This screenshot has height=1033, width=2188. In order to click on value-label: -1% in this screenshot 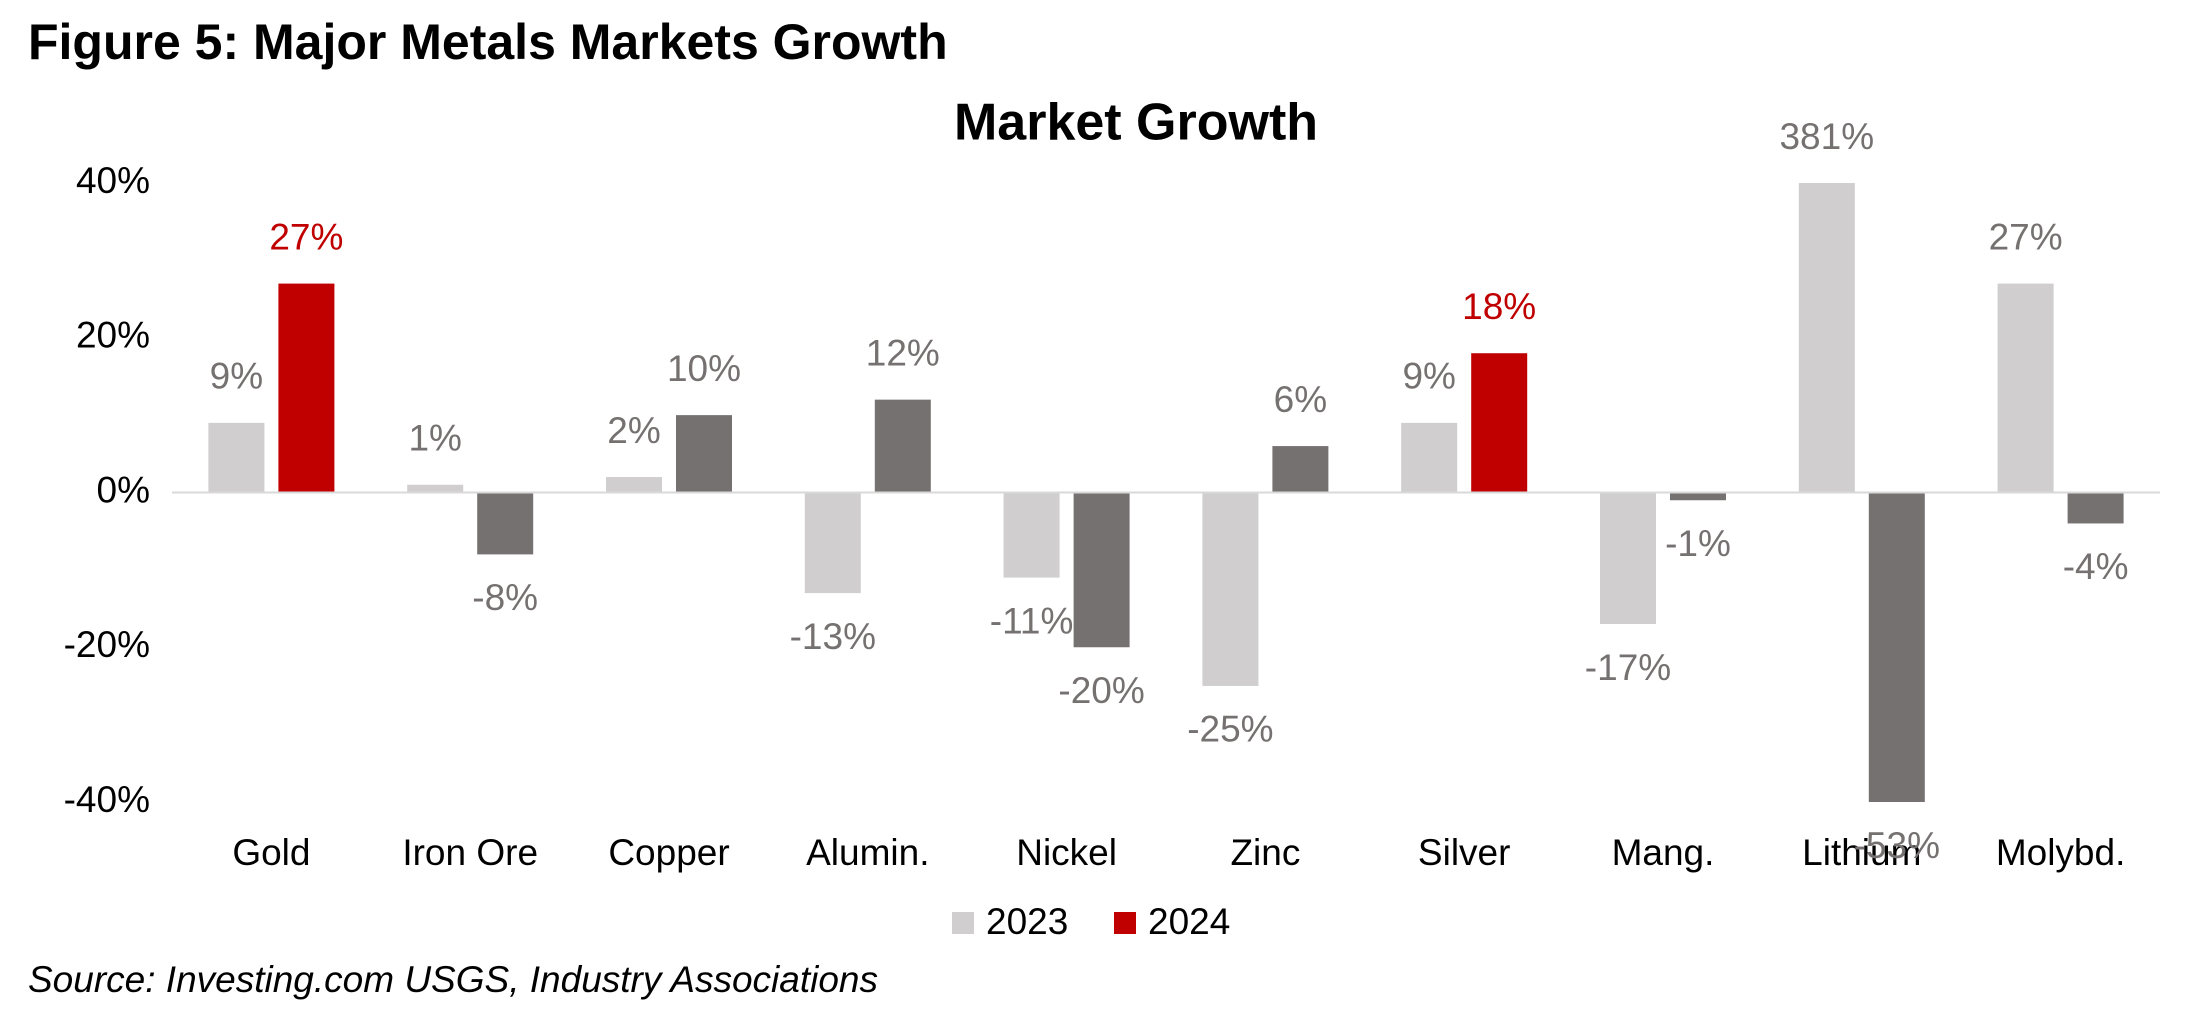, I will do `click(1698, 543)`.